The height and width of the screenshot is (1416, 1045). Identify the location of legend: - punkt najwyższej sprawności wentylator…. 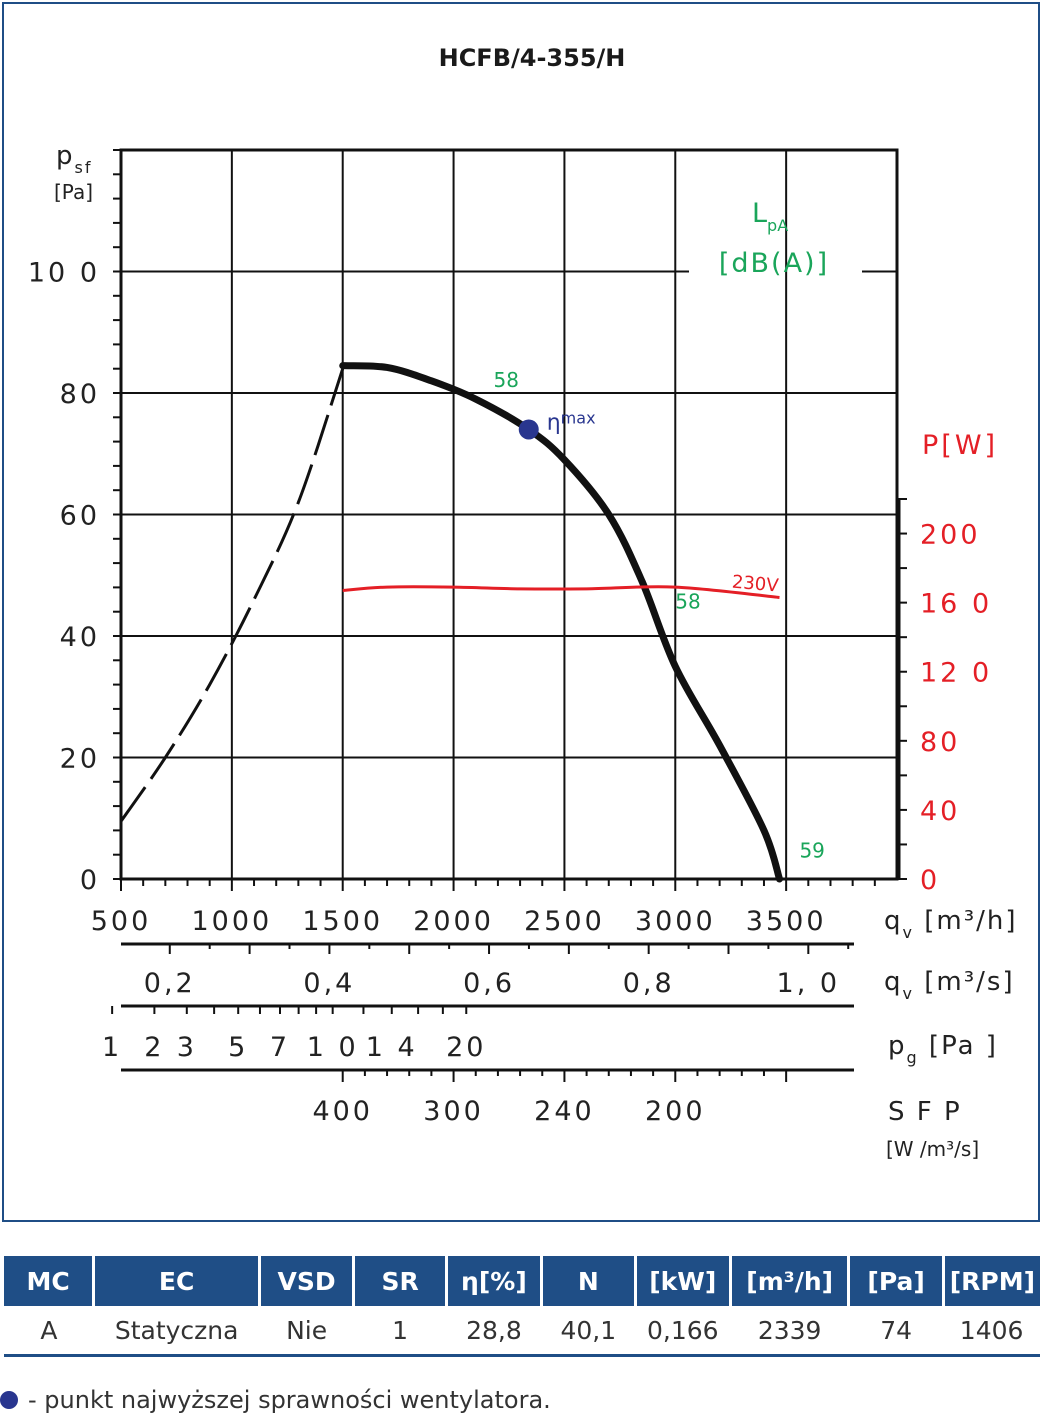
(275, 1400).